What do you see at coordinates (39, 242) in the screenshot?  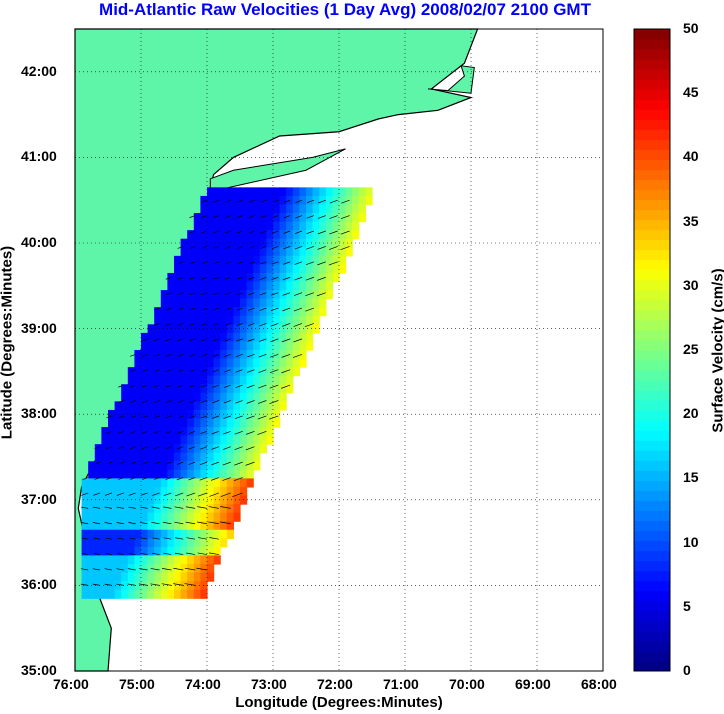 I see `y-tick-label: 40:00` at bounding box center [39, 242].